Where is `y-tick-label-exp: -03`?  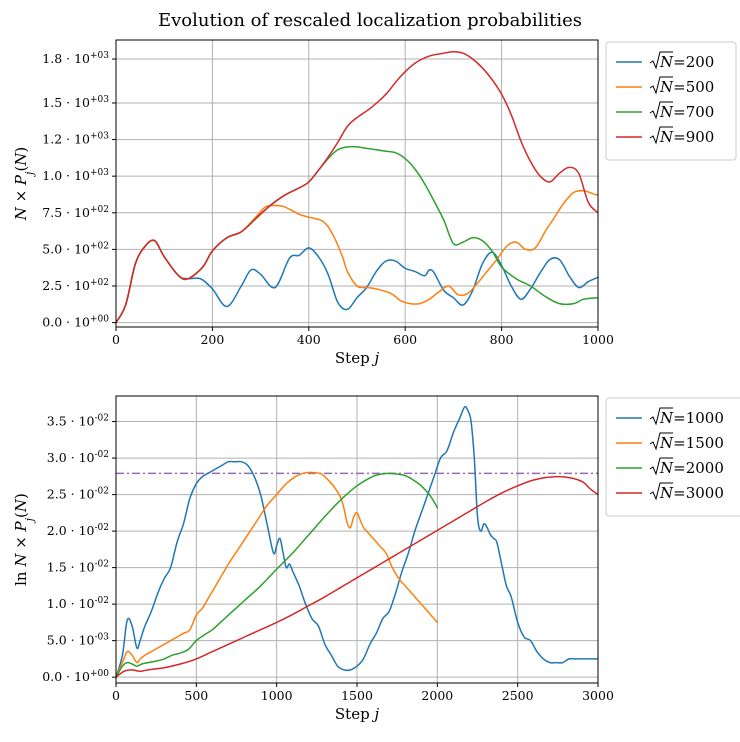
y-tick-label-exp: -03 is located at coordinates (102, 638).